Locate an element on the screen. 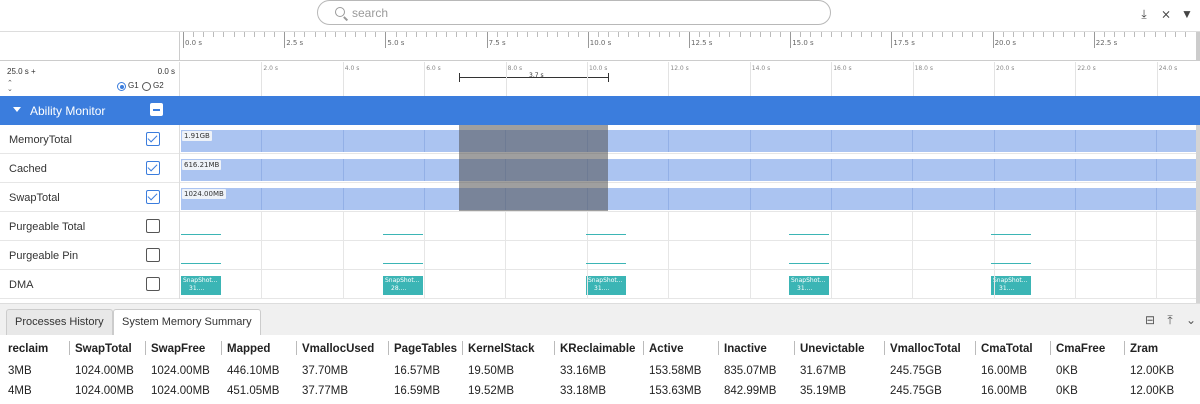 Image resolution: width=1200 pixels, height=404 pixels. column-header: VmallocTotal is located at coordinates (925, 349).